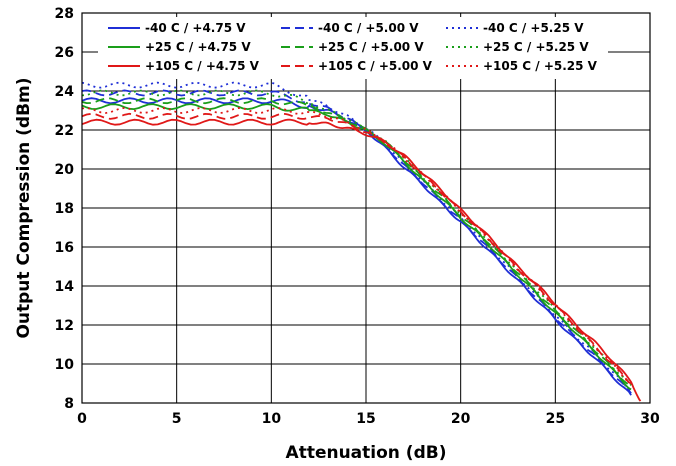 This screenshot has height=466, width=676. I want to click on y-tick-label: 20, so click(65, 170).